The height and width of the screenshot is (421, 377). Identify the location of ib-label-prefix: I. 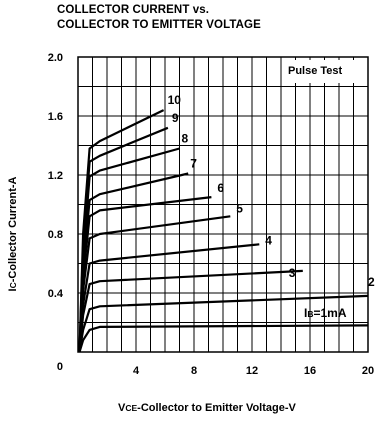
(306, 313).